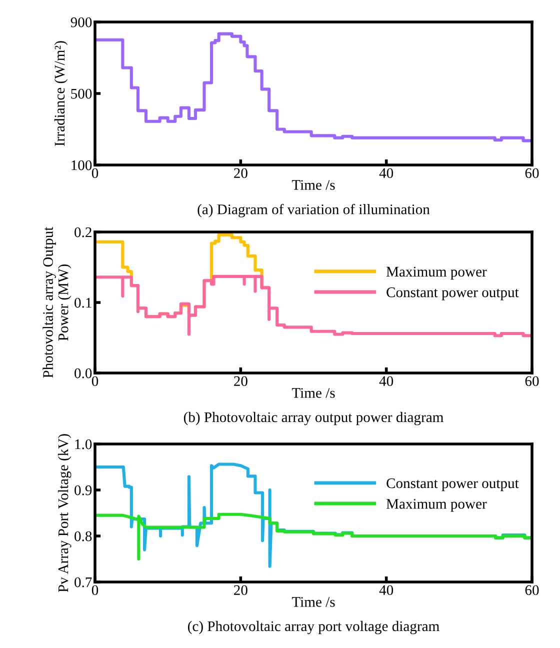 The height and width of the screenshot is (648, 560). I want to click on y-tick-label: 500, so click(81, 93).